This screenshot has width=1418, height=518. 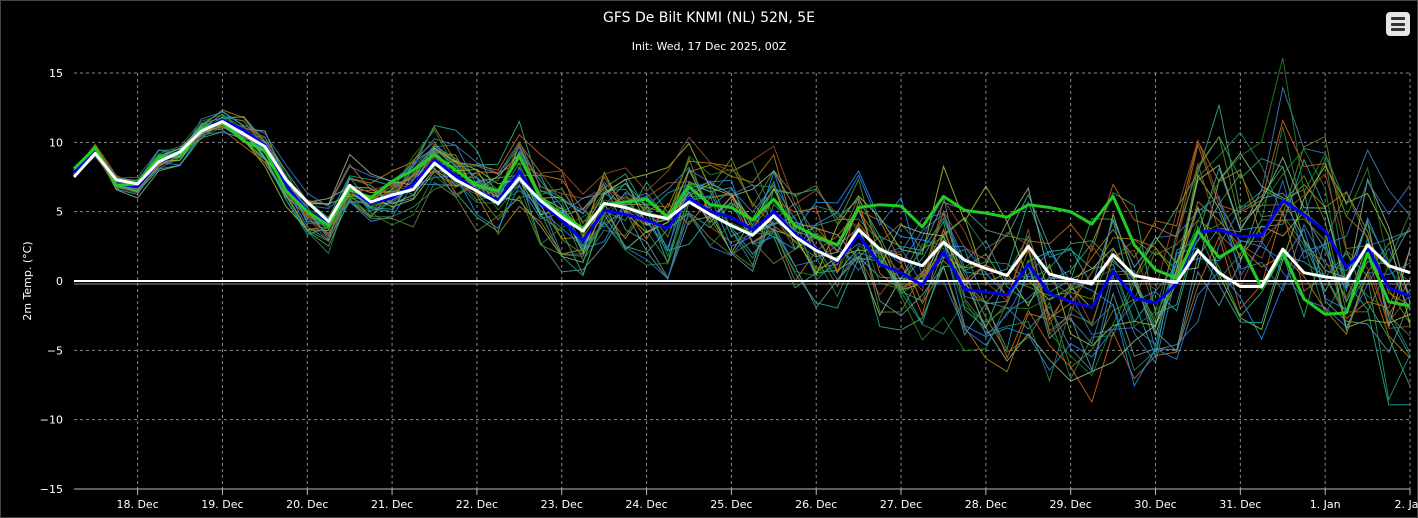 I want to click on x-tick-label: 30. Dec, so click(x=1155, y=504).